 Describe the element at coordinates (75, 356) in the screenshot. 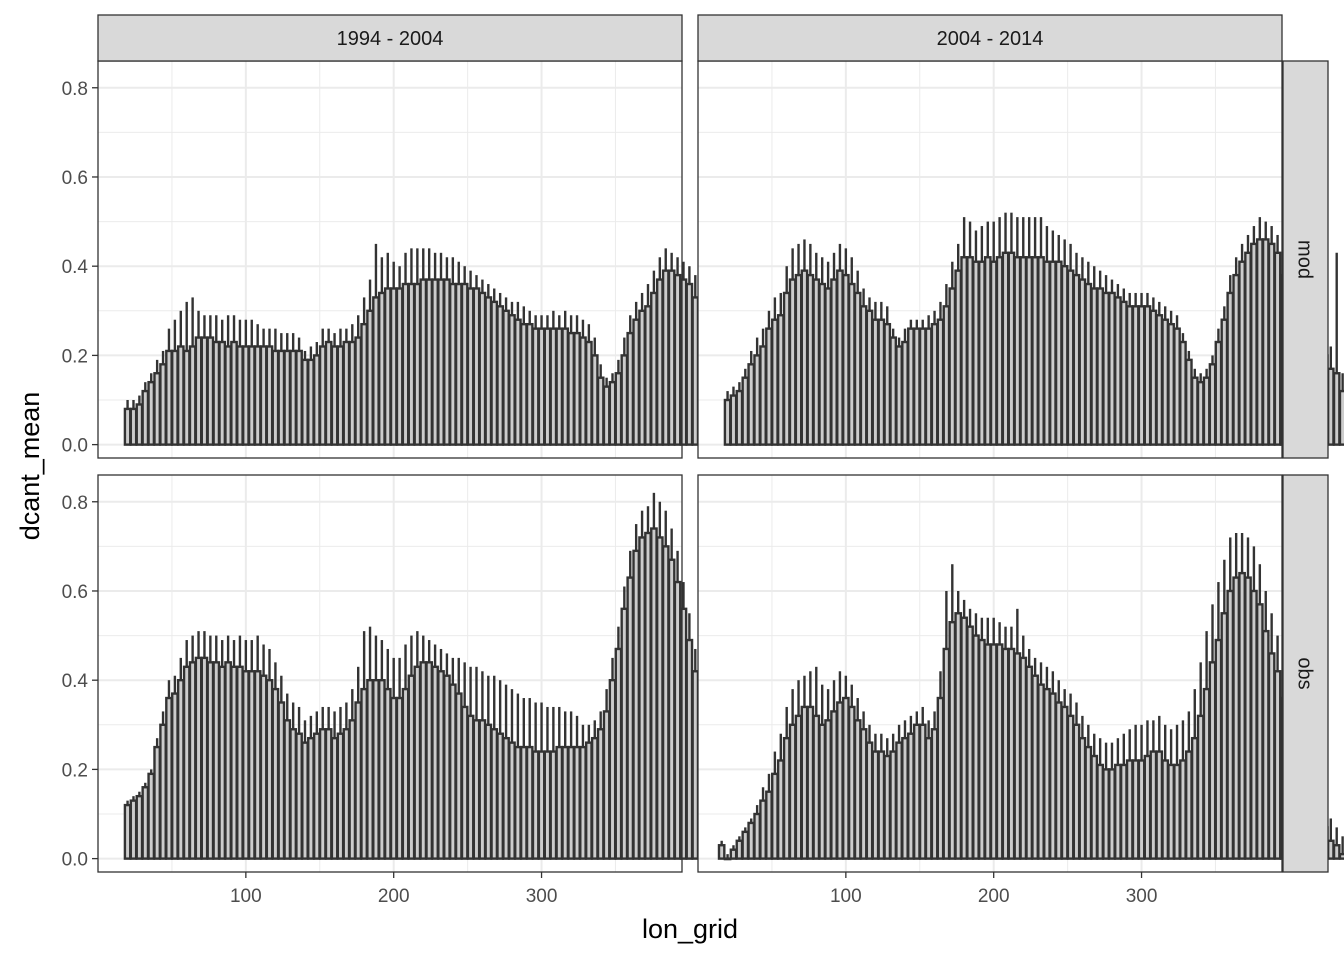

I see `y-tick-label: 0.2` at that location.